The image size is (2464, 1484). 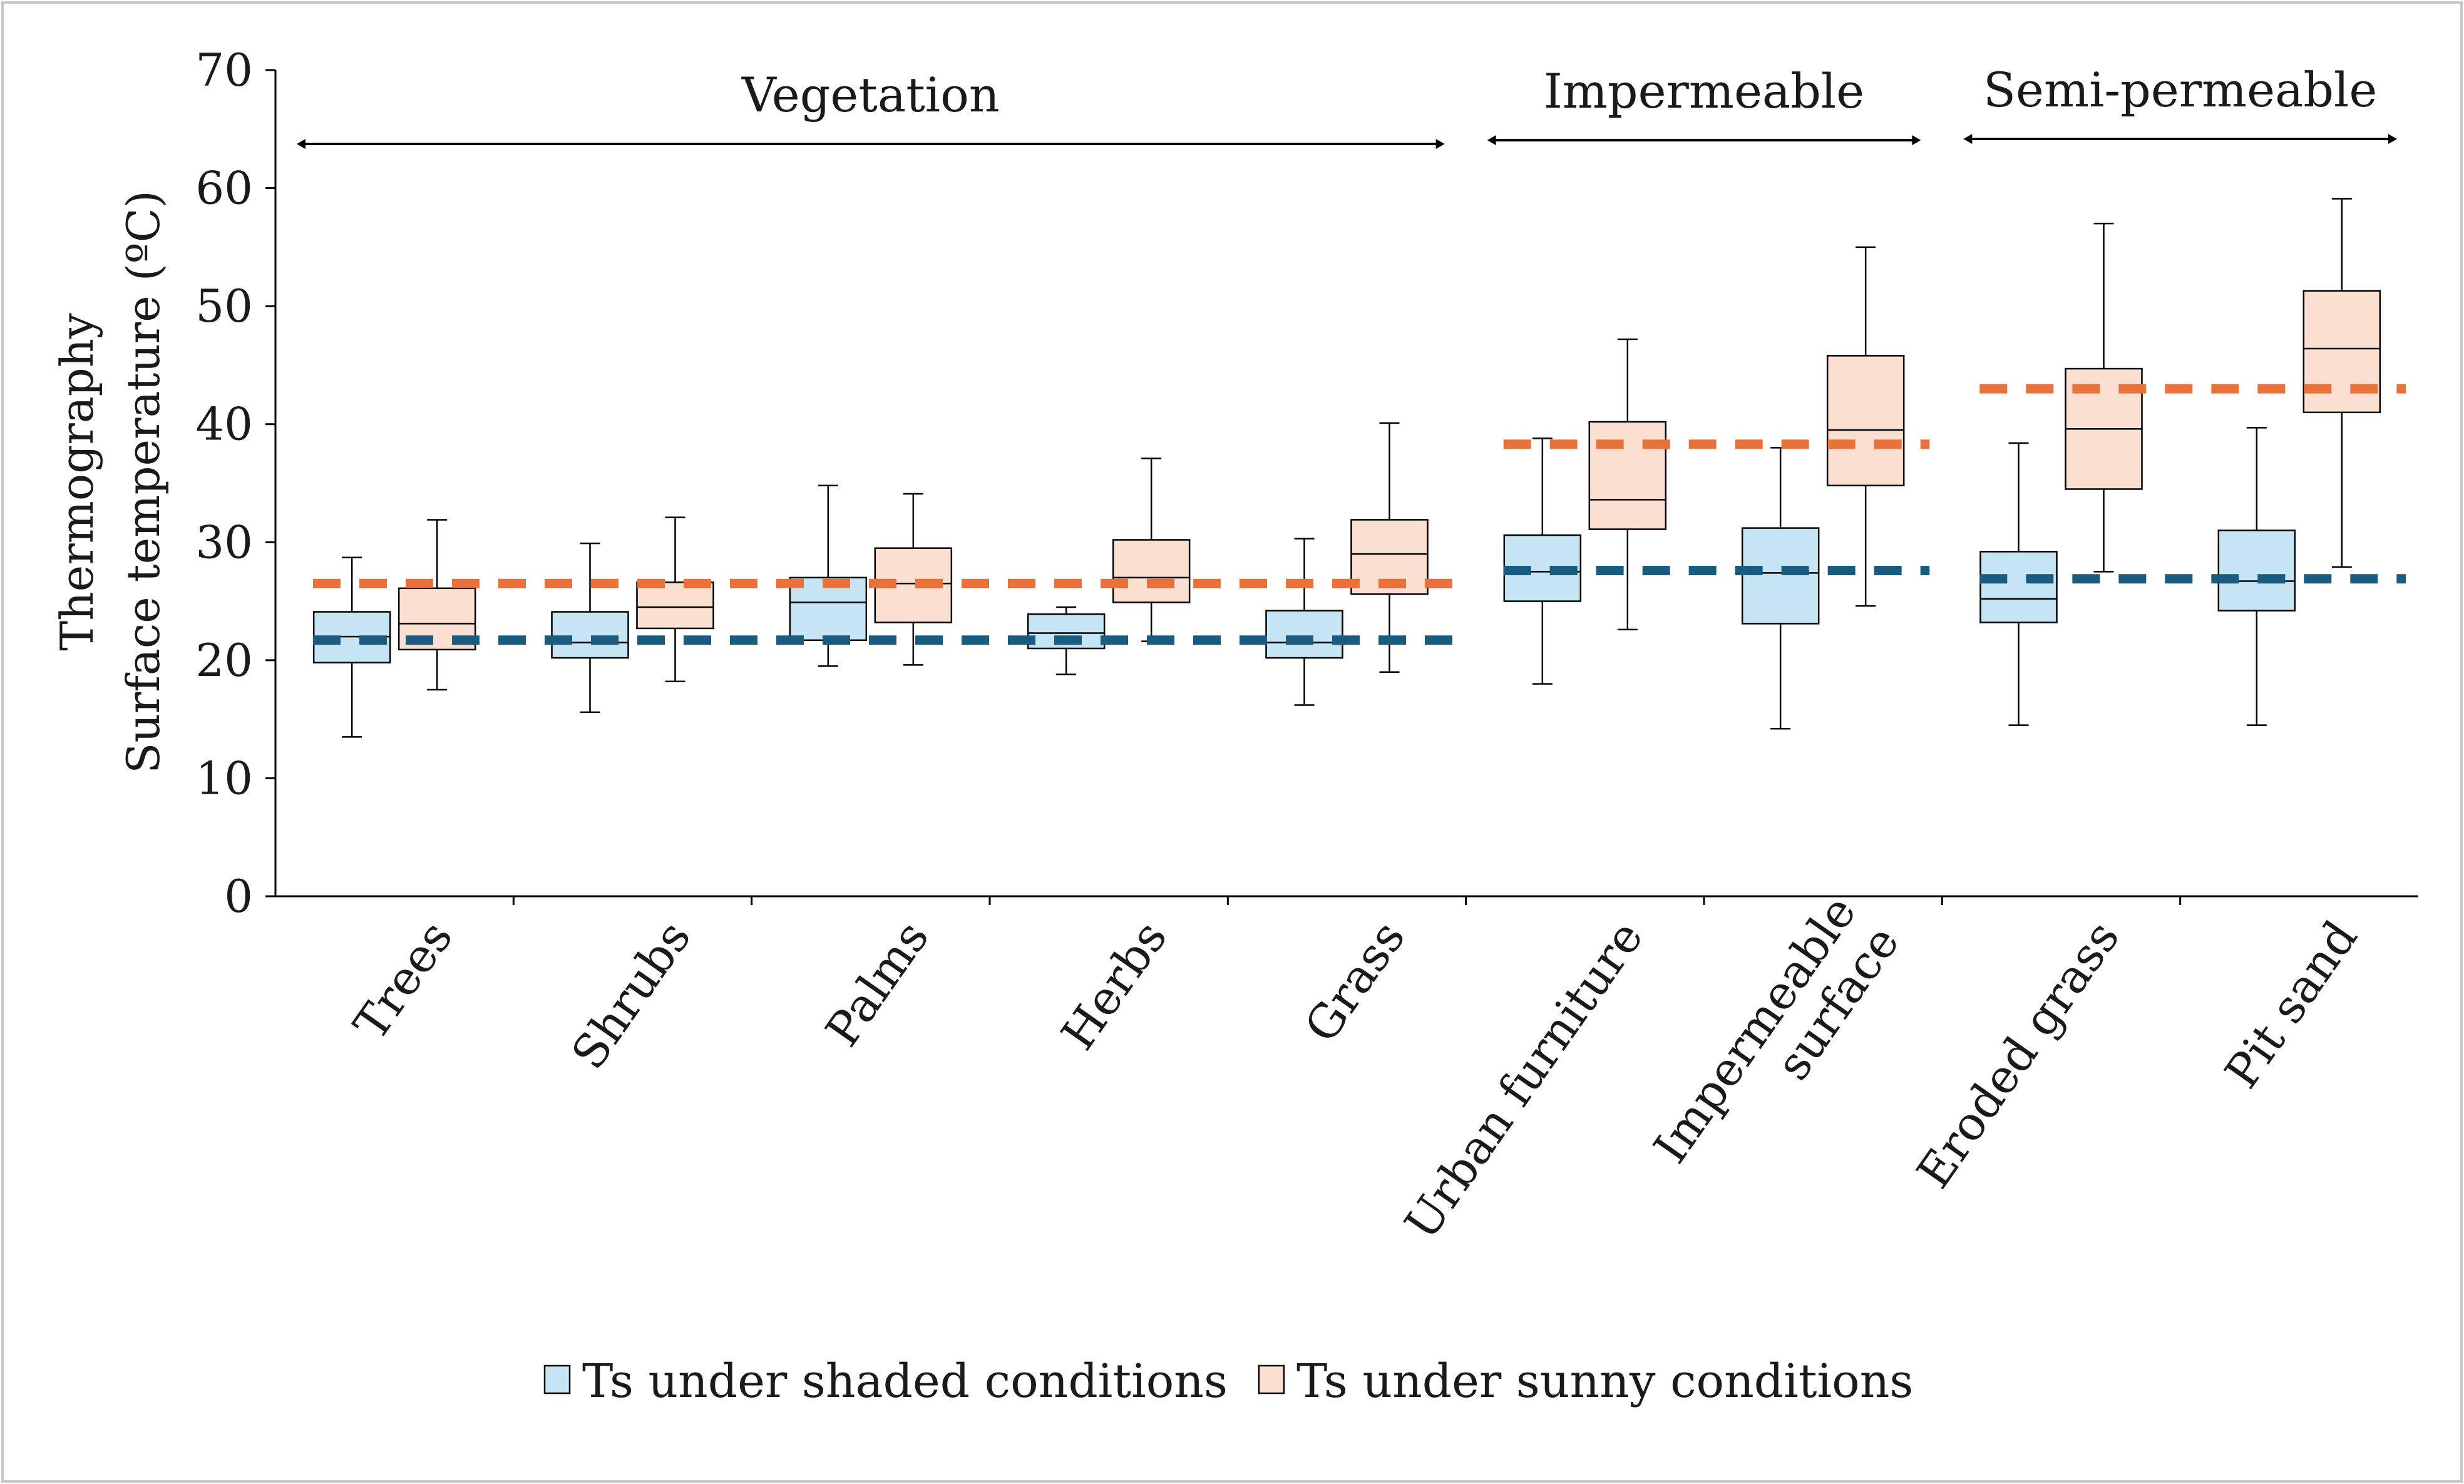 What do you see at coordinates (224, 188) in the screenshot?
I see `y-tick-label: 60` at bounding box center [224, 188].